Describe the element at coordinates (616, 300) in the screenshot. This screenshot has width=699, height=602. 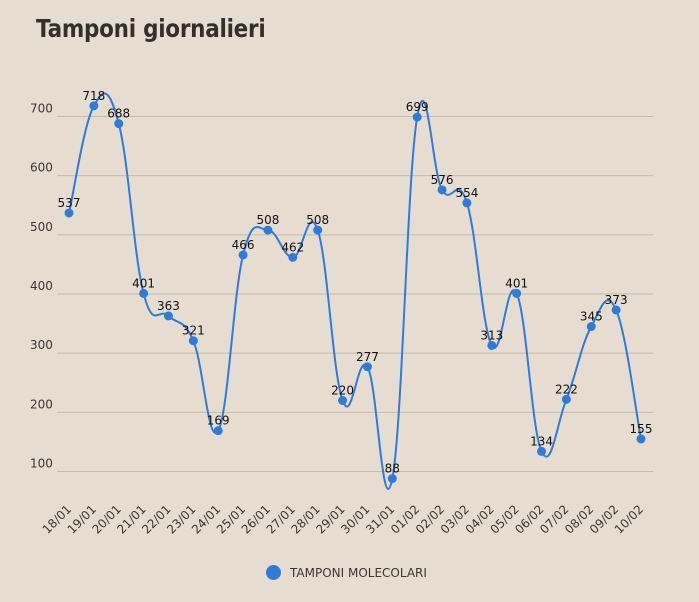
I see `data-label: 373` at that location.